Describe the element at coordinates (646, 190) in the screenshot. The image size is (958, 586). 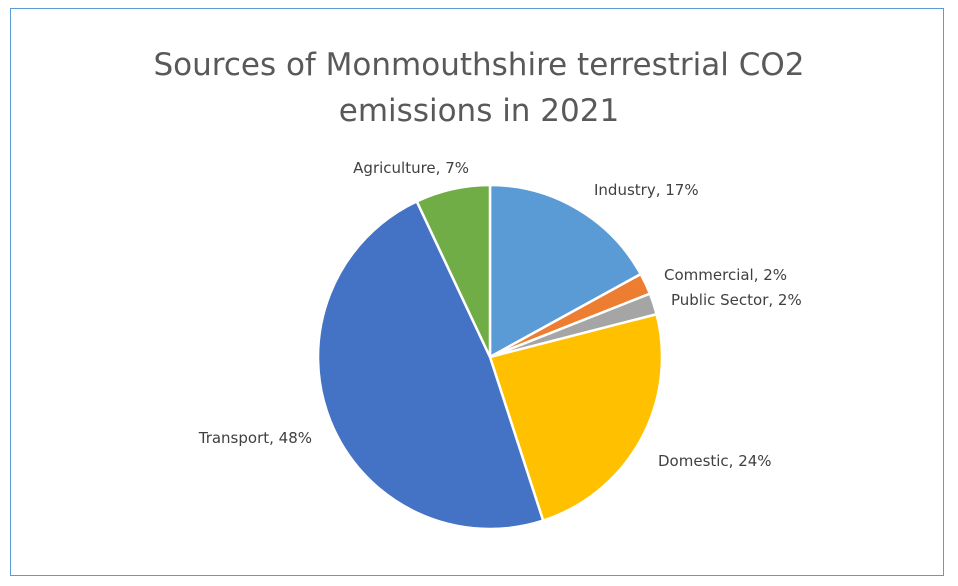
I see `data-label-industry: Industry, 17%` at that location.